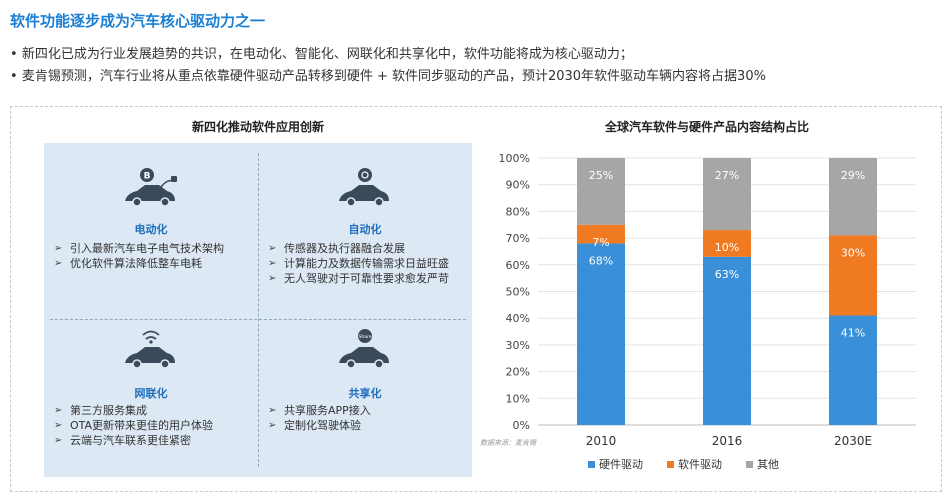 The height and width of the screenshot is (500, 952). I want to click on quadrant-electric: B 电动化 引入最新汽车电子电气技术架构 优化软件算法降低整车电耗, so click(151, 231).